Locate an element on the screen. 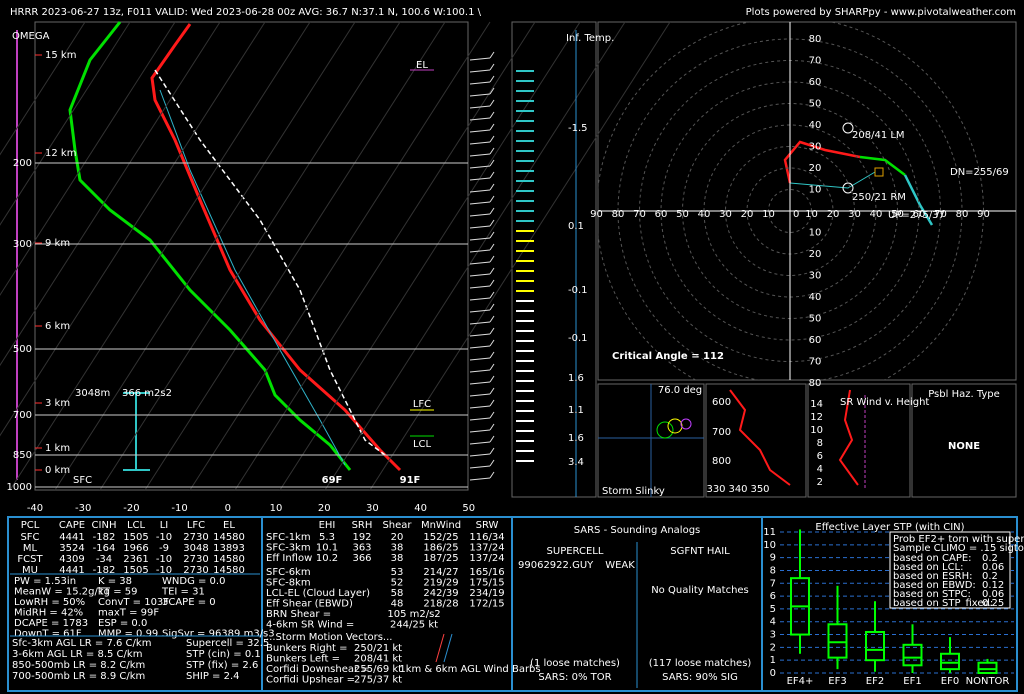 The width and height of the screenshot is (1024, 694). index: TEI = 31 is located at coordinates (183, 592).